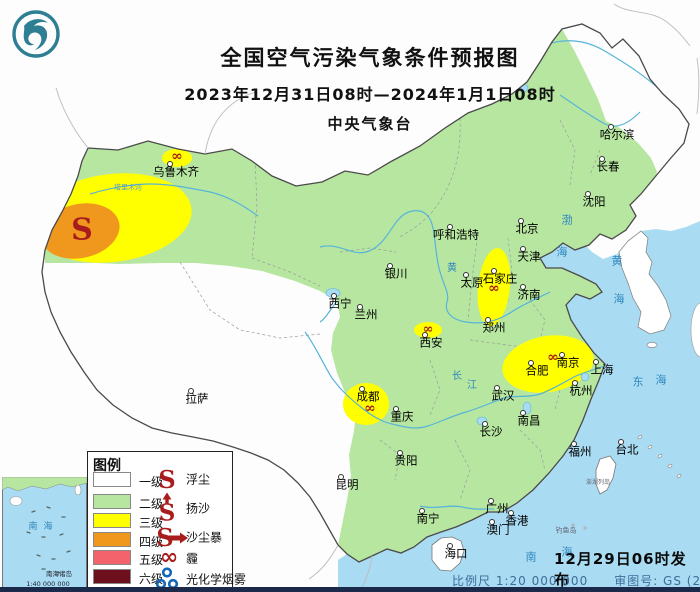  I want to click on inset-scale: 1:40 000 000, so click(48, 584).